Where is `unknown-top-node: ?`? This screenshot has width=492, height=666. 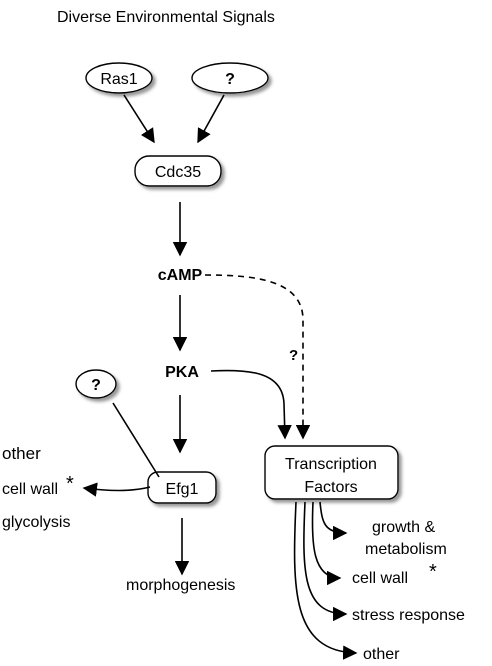
unknown-top-node: ? is located at coordinates (230, 78).